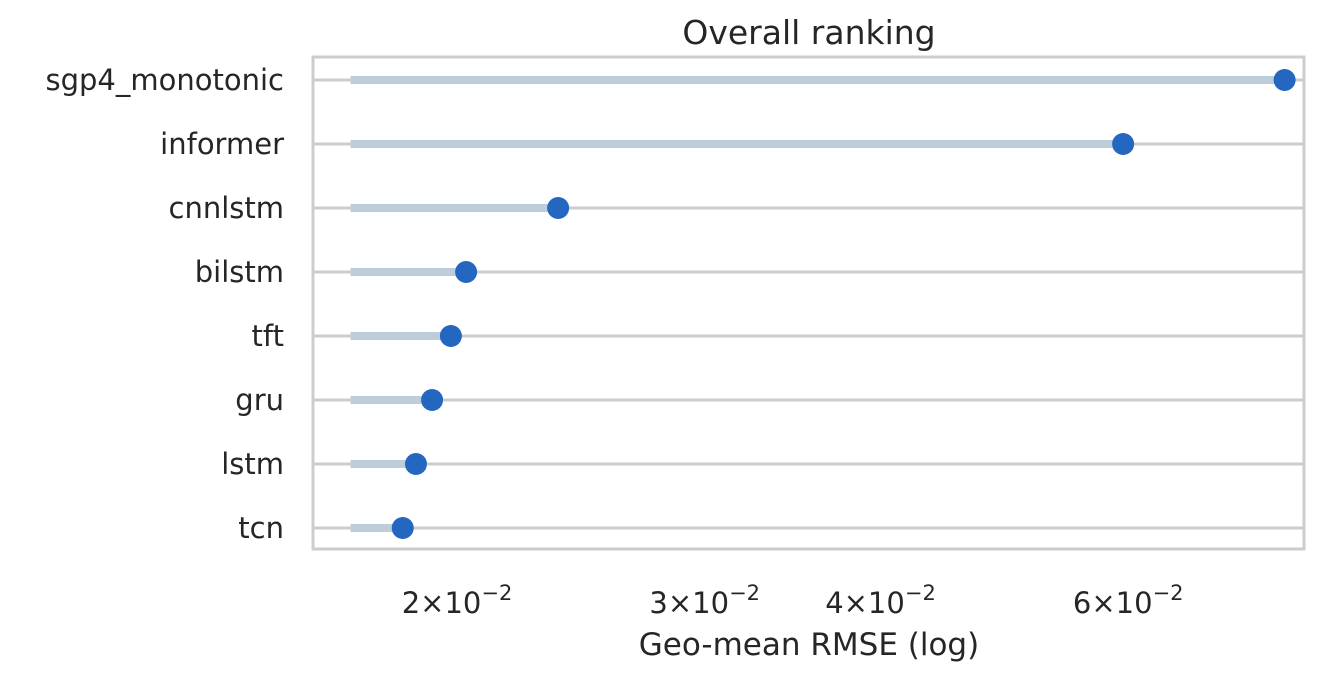 The width and height of the screenshot is (1320, 681). Describe the element at coordinates (1128, 600) in the screenshot. I see `x-tick-label: 6×10⁻²` at that location.